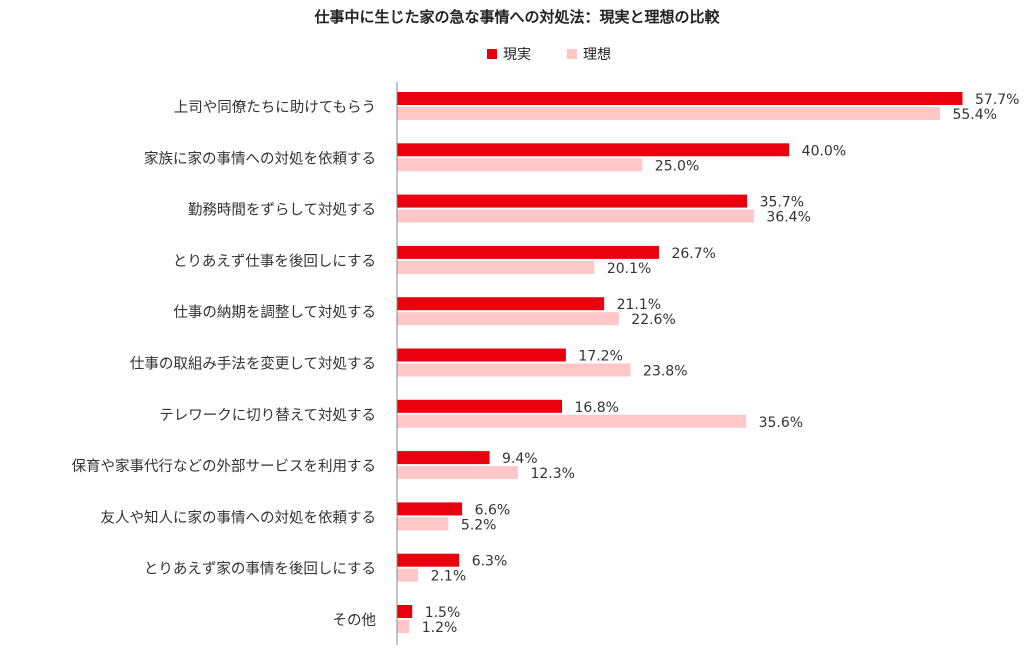 Image resolution: width=1034 pixels, height=648 pixels. I want to click on category-label: とりあえず仕事を後回しにする, so click(274, 261).